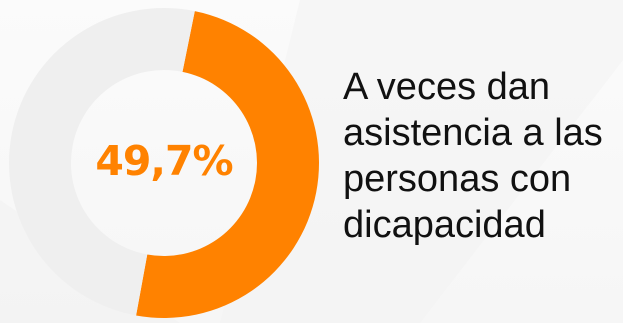  I want to click on caption-line: dicapacidad, so click(444, 225).